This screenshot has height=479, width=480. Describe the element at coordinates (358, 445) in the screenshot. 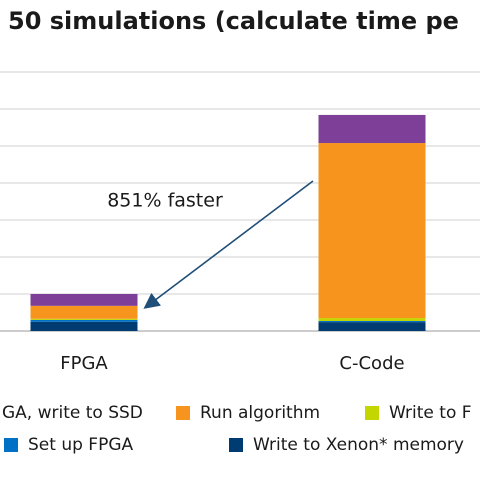

I see `legend-label: Write to Xenon* memory` at that location.